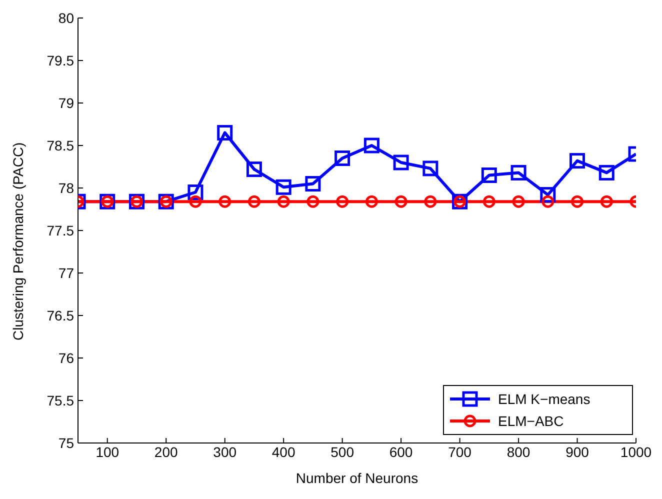 The height and width of the screenshot is (499, 662). I want to click on y-tick-label: 76.5, so click(60, 315).